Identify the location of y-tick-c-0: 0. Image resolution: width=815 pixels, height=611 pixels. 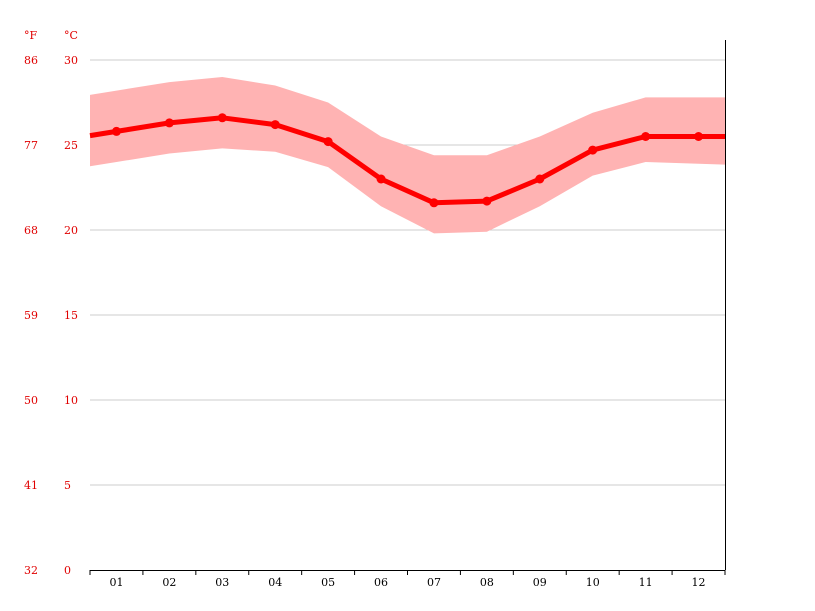
(67, 570).